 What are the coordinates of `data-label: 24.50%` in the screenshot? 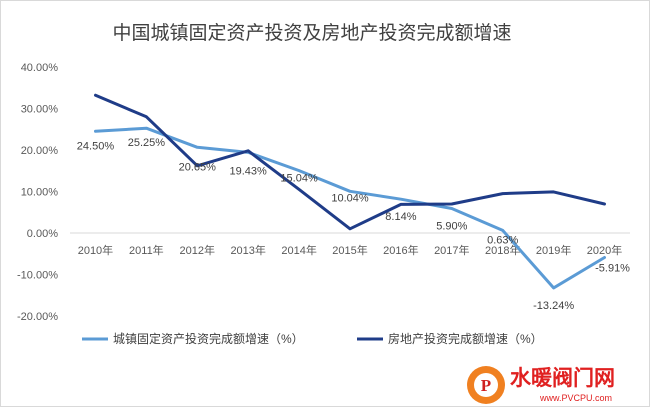 It's located at (96, 146).